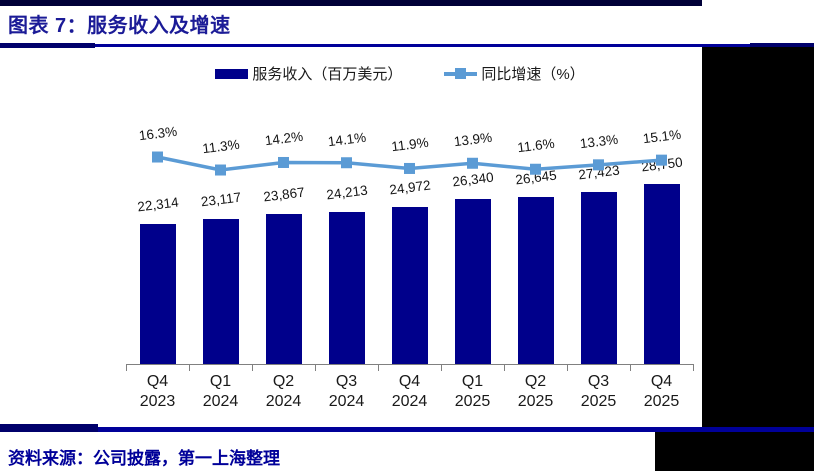  I want to click on growth-value-label: 11.9%, so click(409, 145).